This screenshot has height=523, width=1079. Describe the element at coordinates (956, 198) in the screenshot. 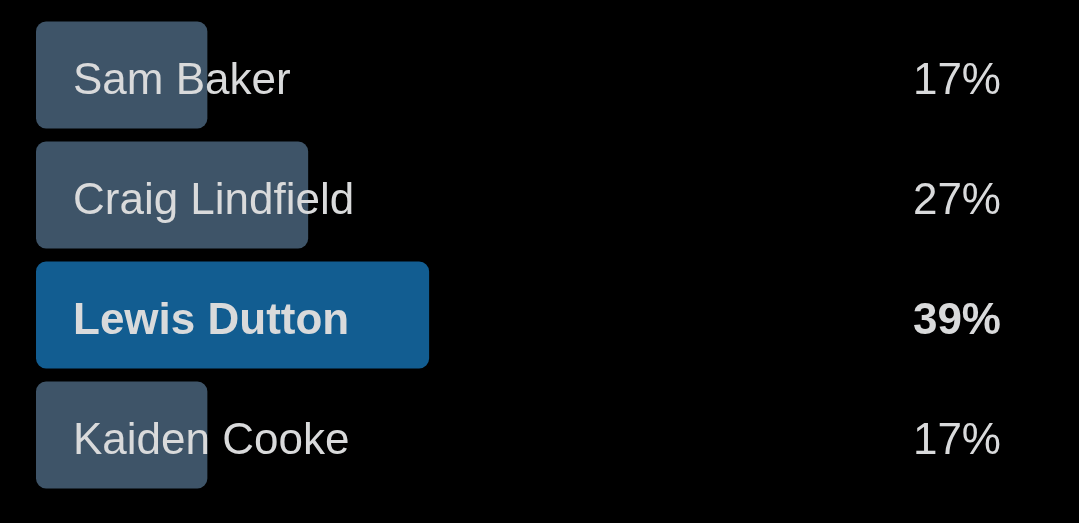

I see `data-label: 27%` at that location.